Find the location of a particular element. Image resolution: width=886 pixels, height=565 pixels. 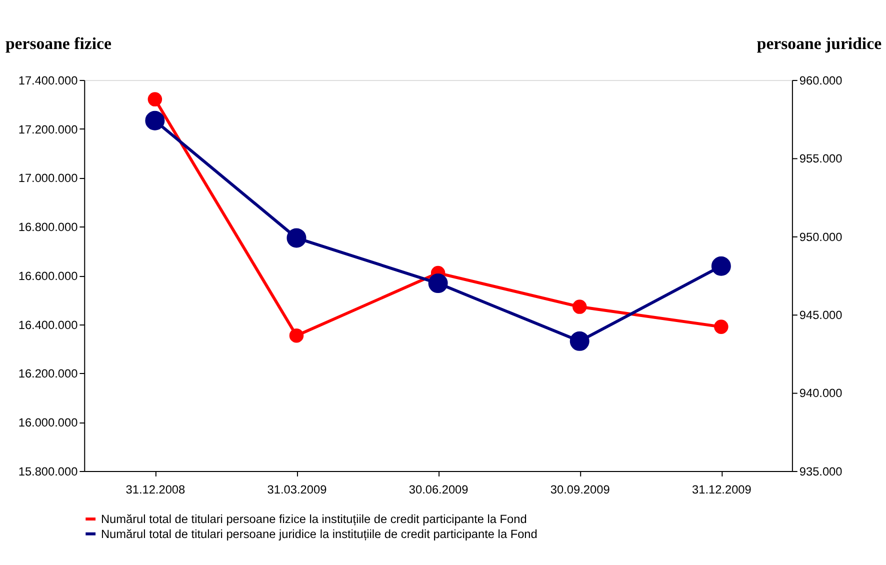

y-tick-label: 16.400.000 is located at coordinates (48, 325).